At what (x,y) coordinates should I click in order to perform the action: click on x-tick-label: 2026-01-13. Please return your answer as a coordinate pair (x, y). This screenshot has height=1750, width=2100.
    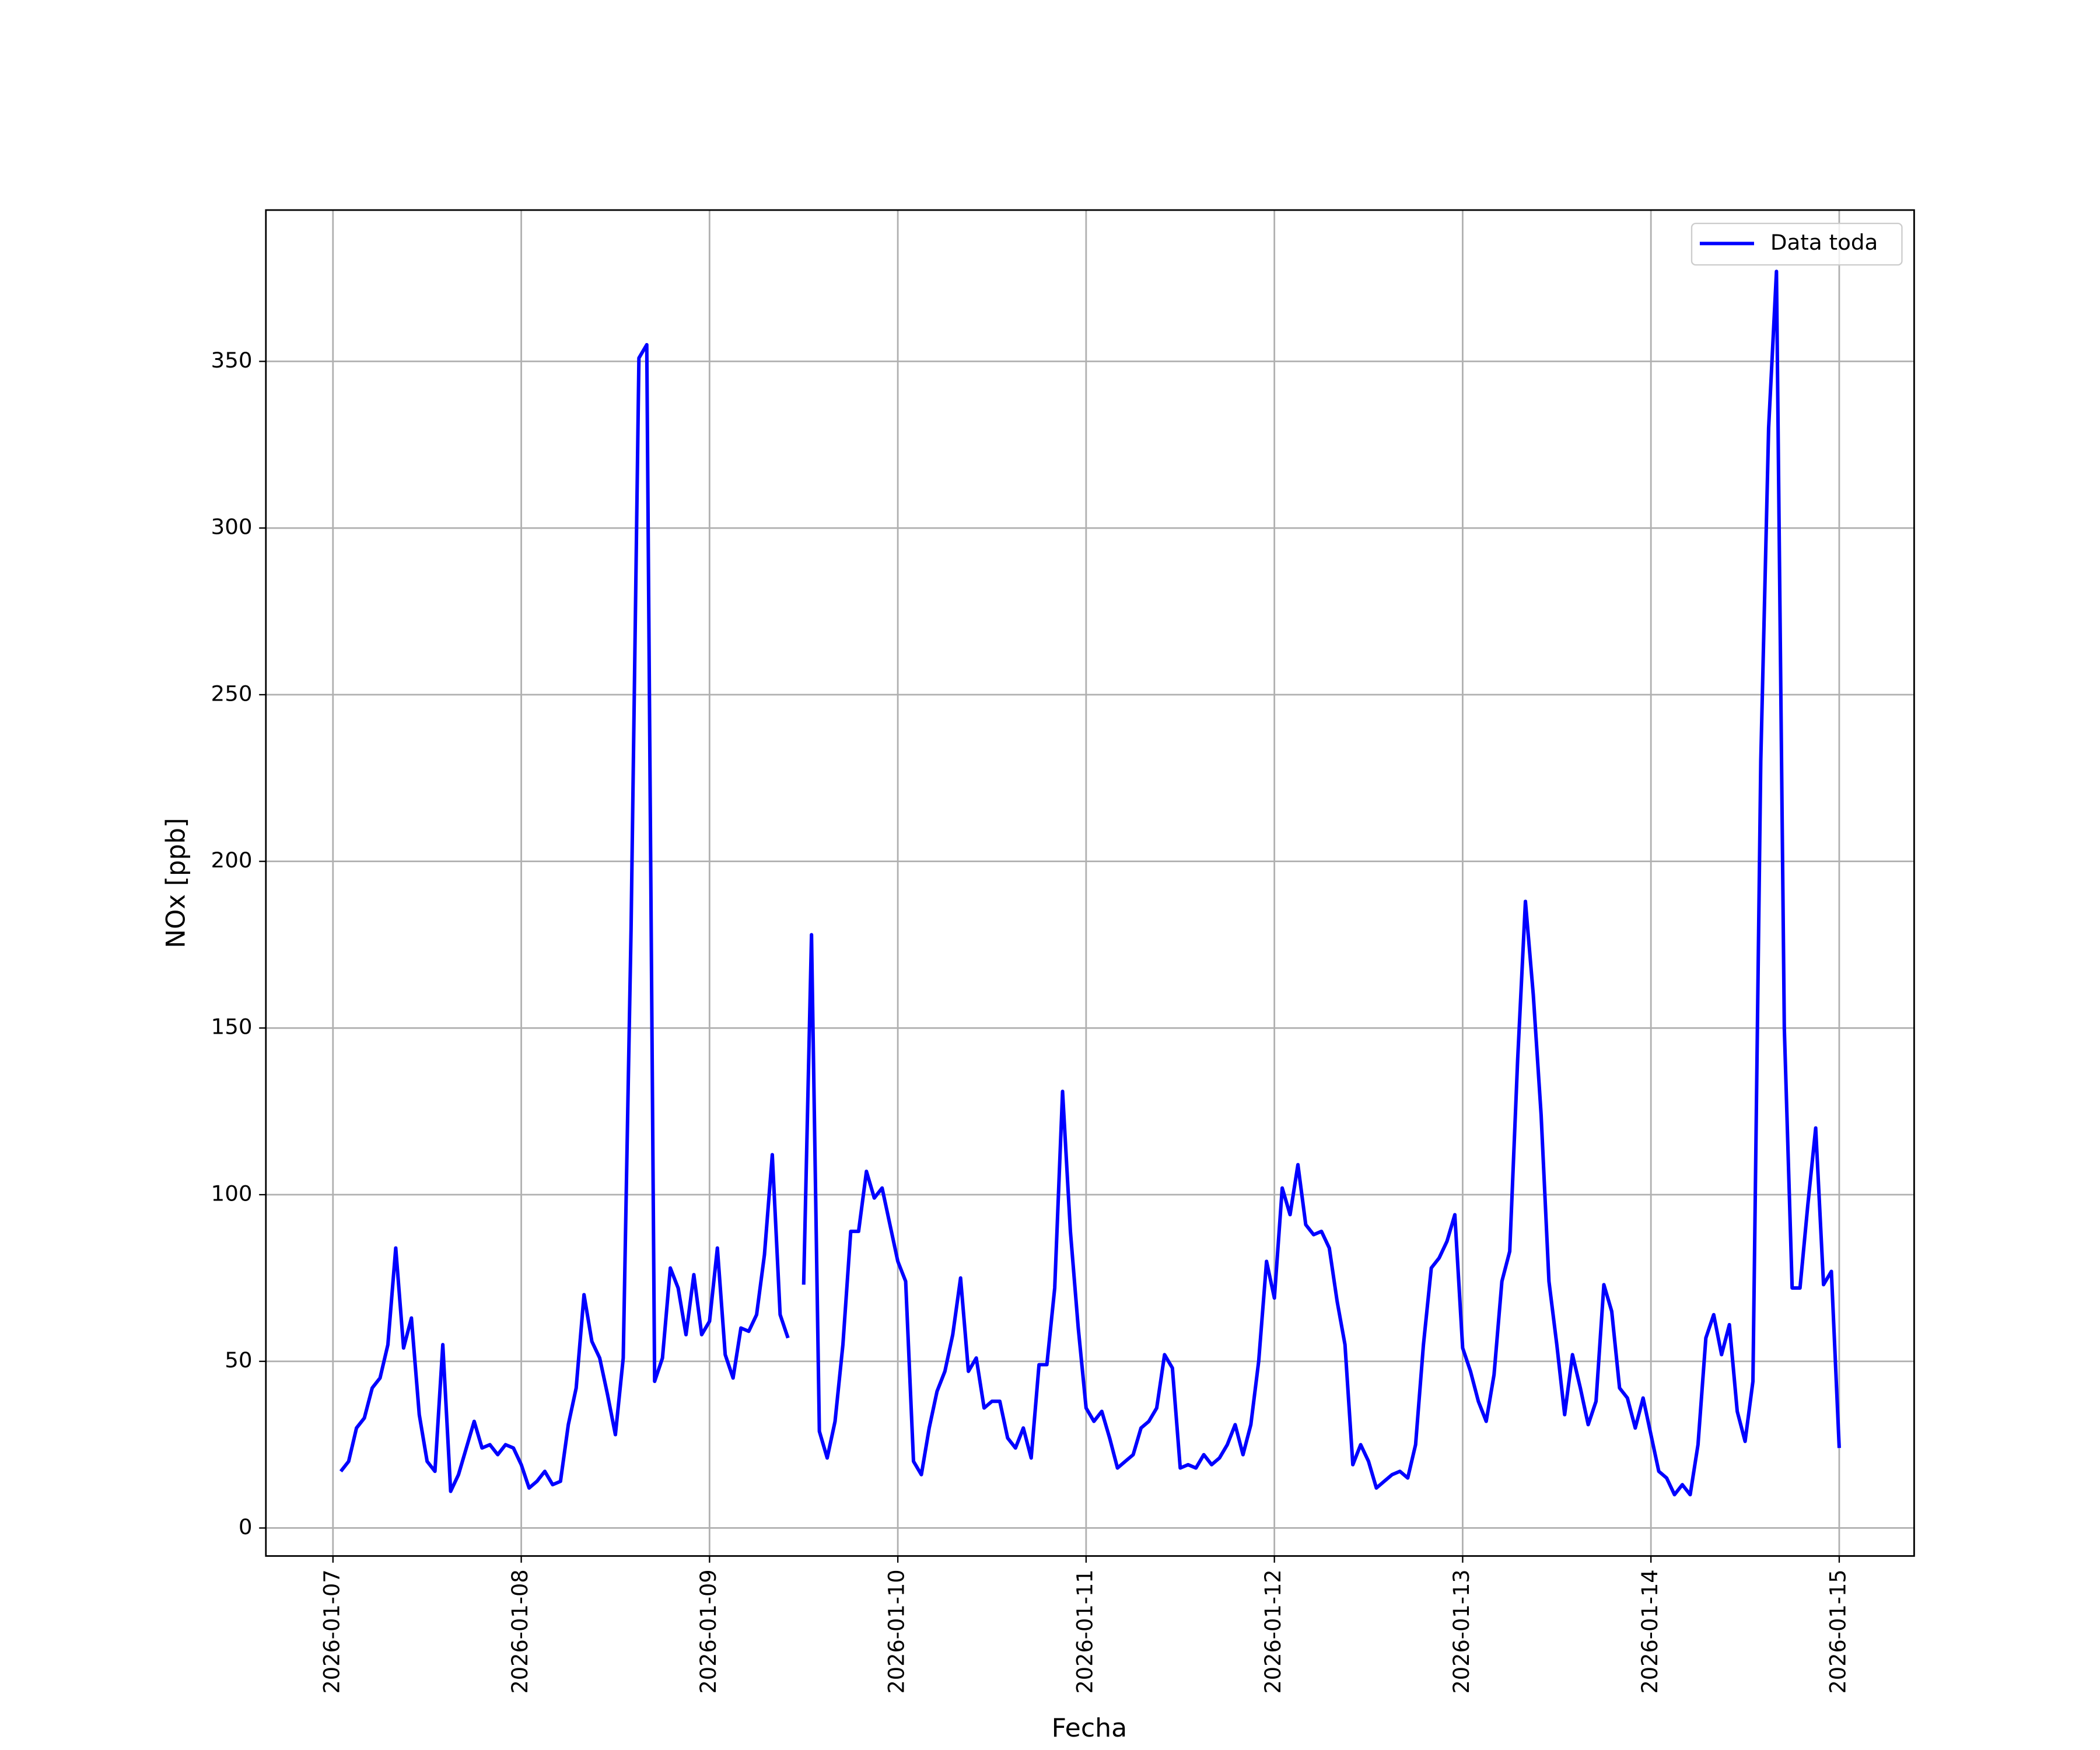
    Looking at the image, I should click on (1461, 1631).